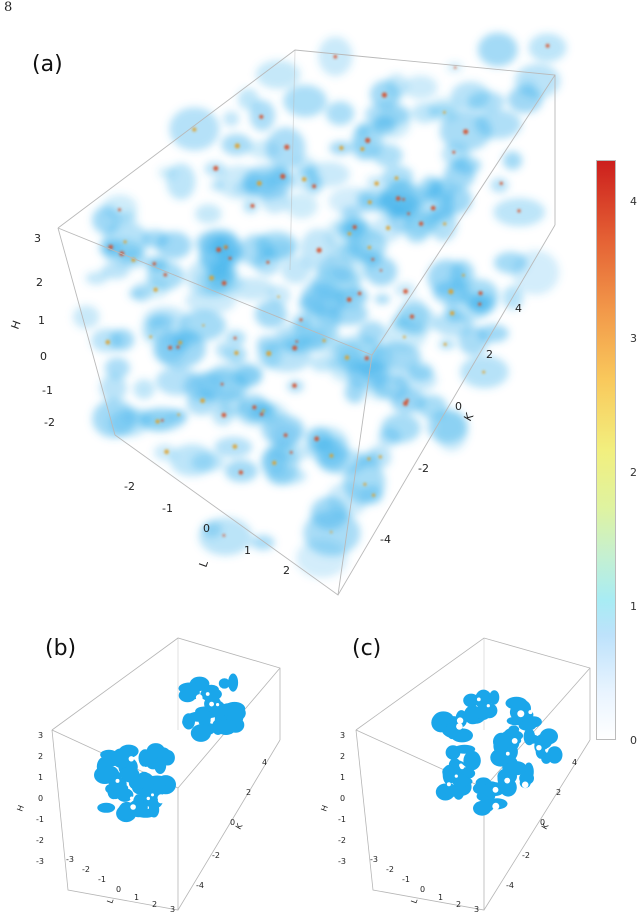 The width and height of the screenshot is (640, 914). I want to click on panel-label-c: (c), so click(367, 648).